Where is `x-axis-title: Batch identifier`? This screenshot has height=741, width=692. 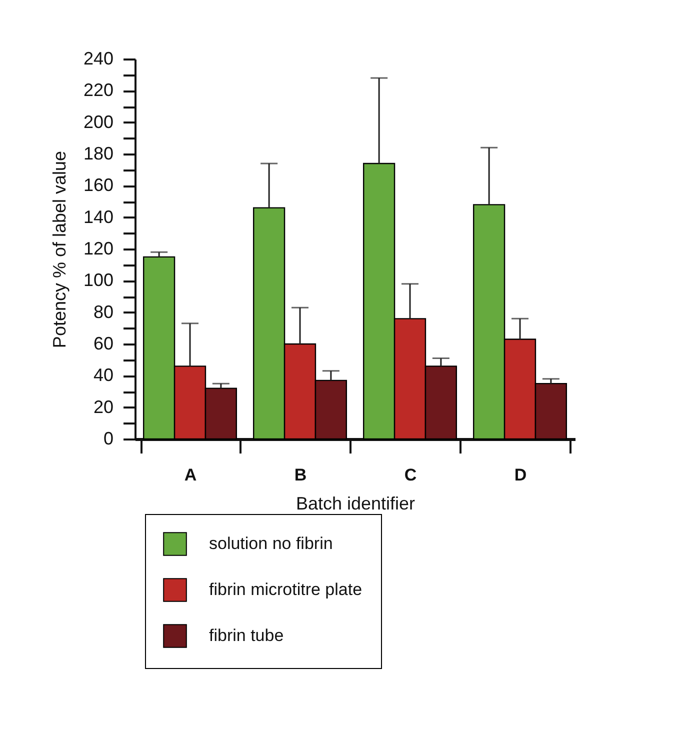
x-axis-title: Batch identifier is located at coordinates (356, 504).